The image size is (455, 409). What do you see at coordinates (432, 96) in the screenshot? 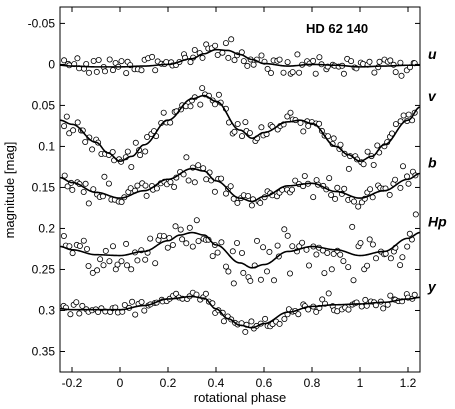
I see `series-label-v: v` at bounding box center [432, 96].